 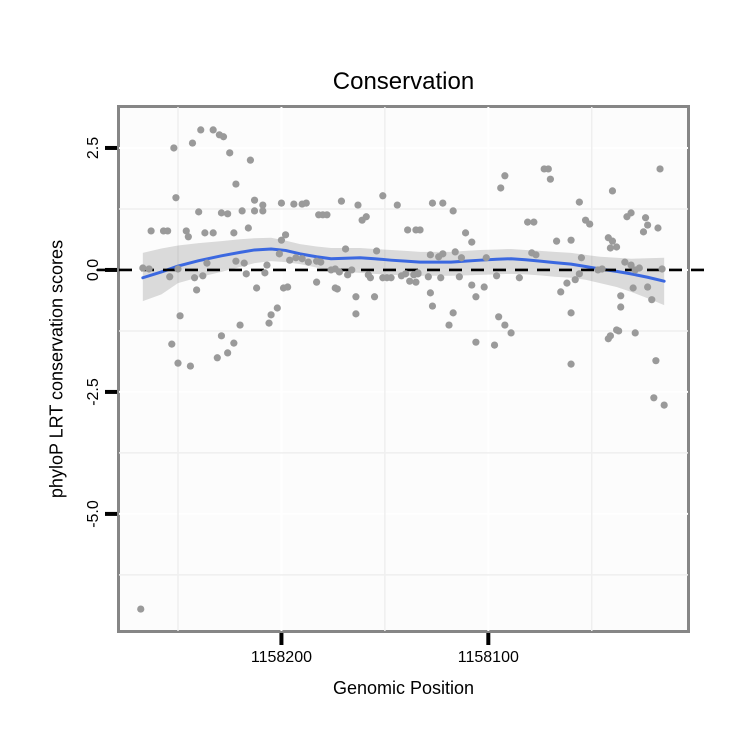 I want to click on y-tick-label: -5.0, so click(x=103, y=516).